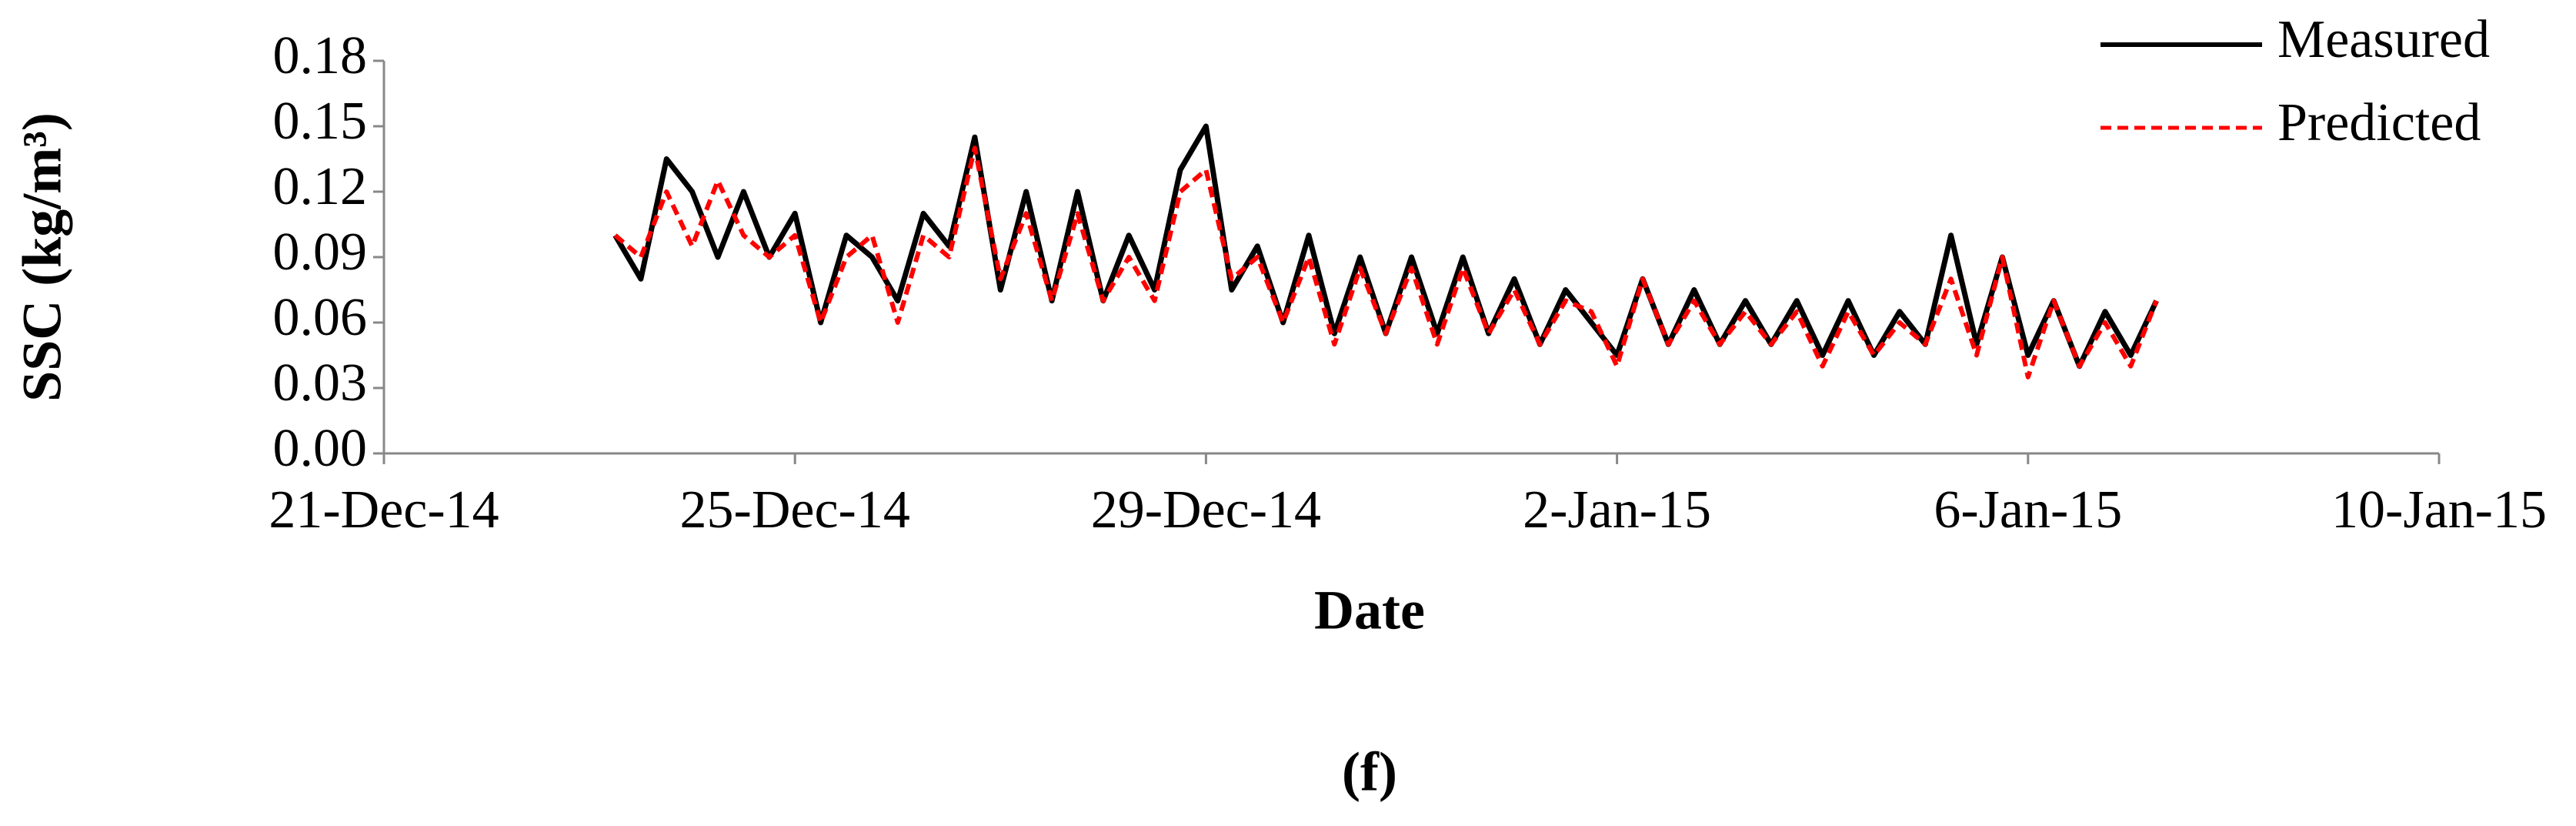 This screenshot has height=826, width=2576. I want to click on y-axis-label: SSC (kg/m³), so click(42, 257).